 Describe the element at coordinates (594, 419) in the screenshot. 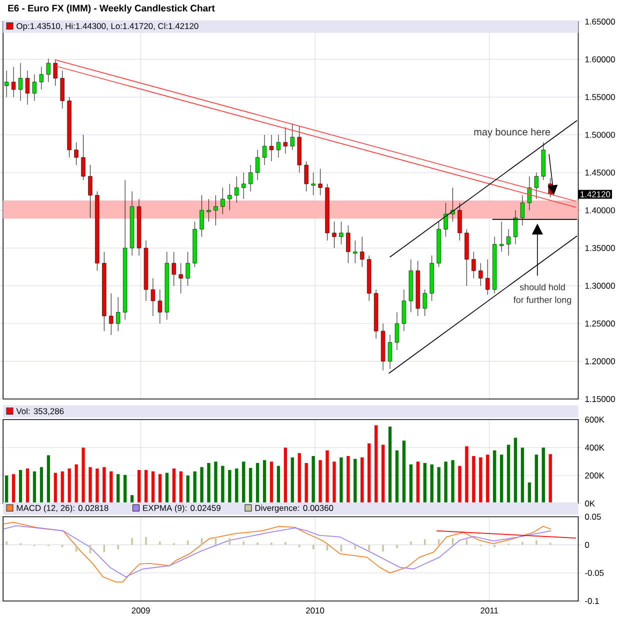

I see `y-tick-label: 600K` at that location.